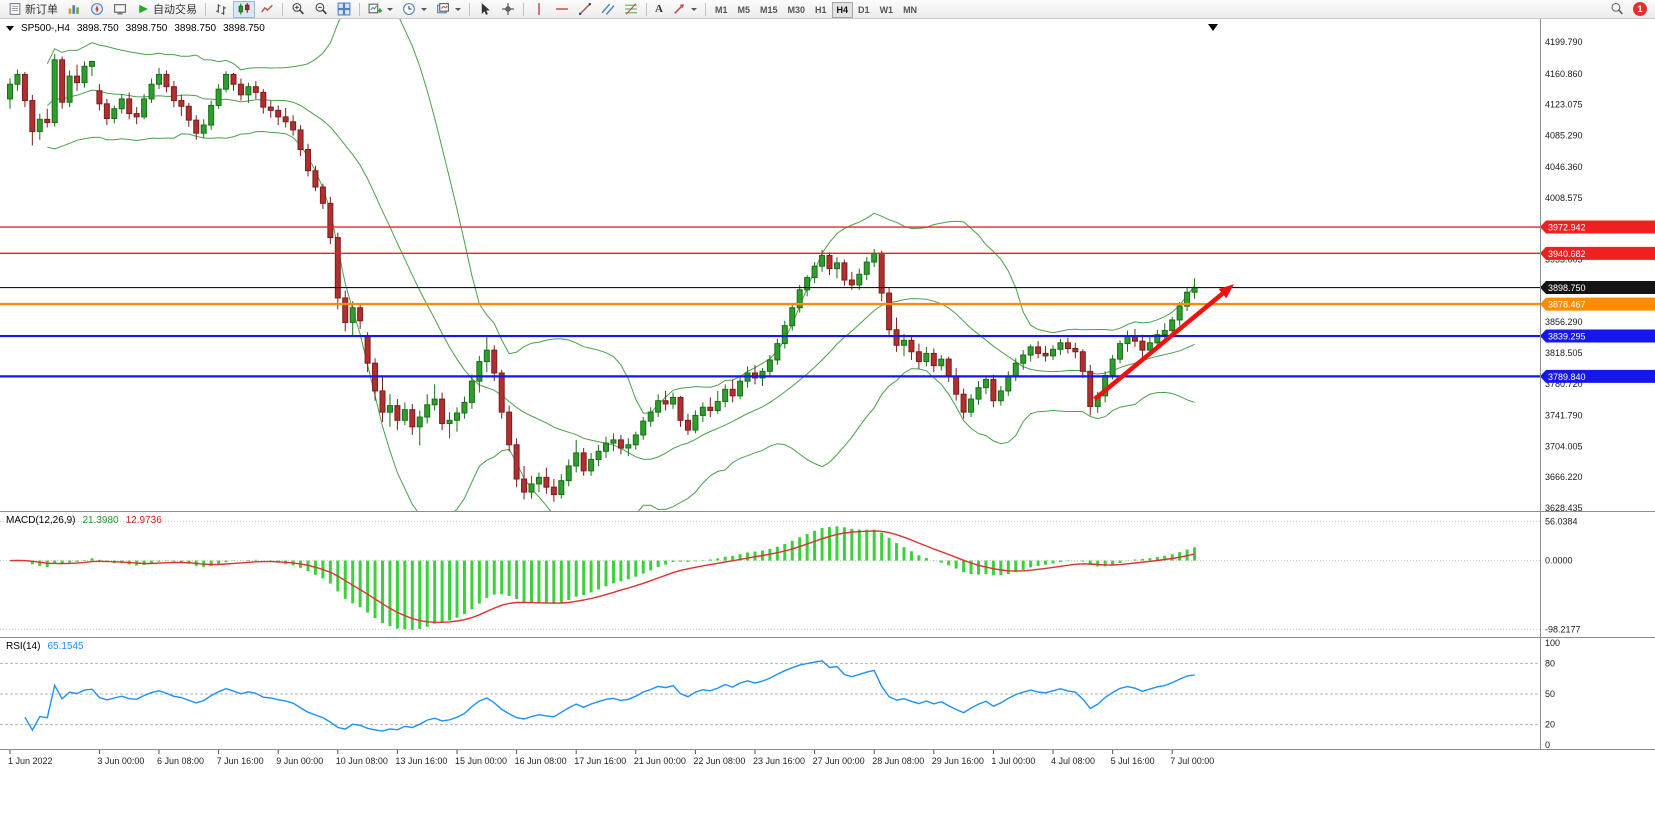  Describe the element at coordinates (1564, 446) in the screenshot. I see `svg-text: 3704.005` at that location.